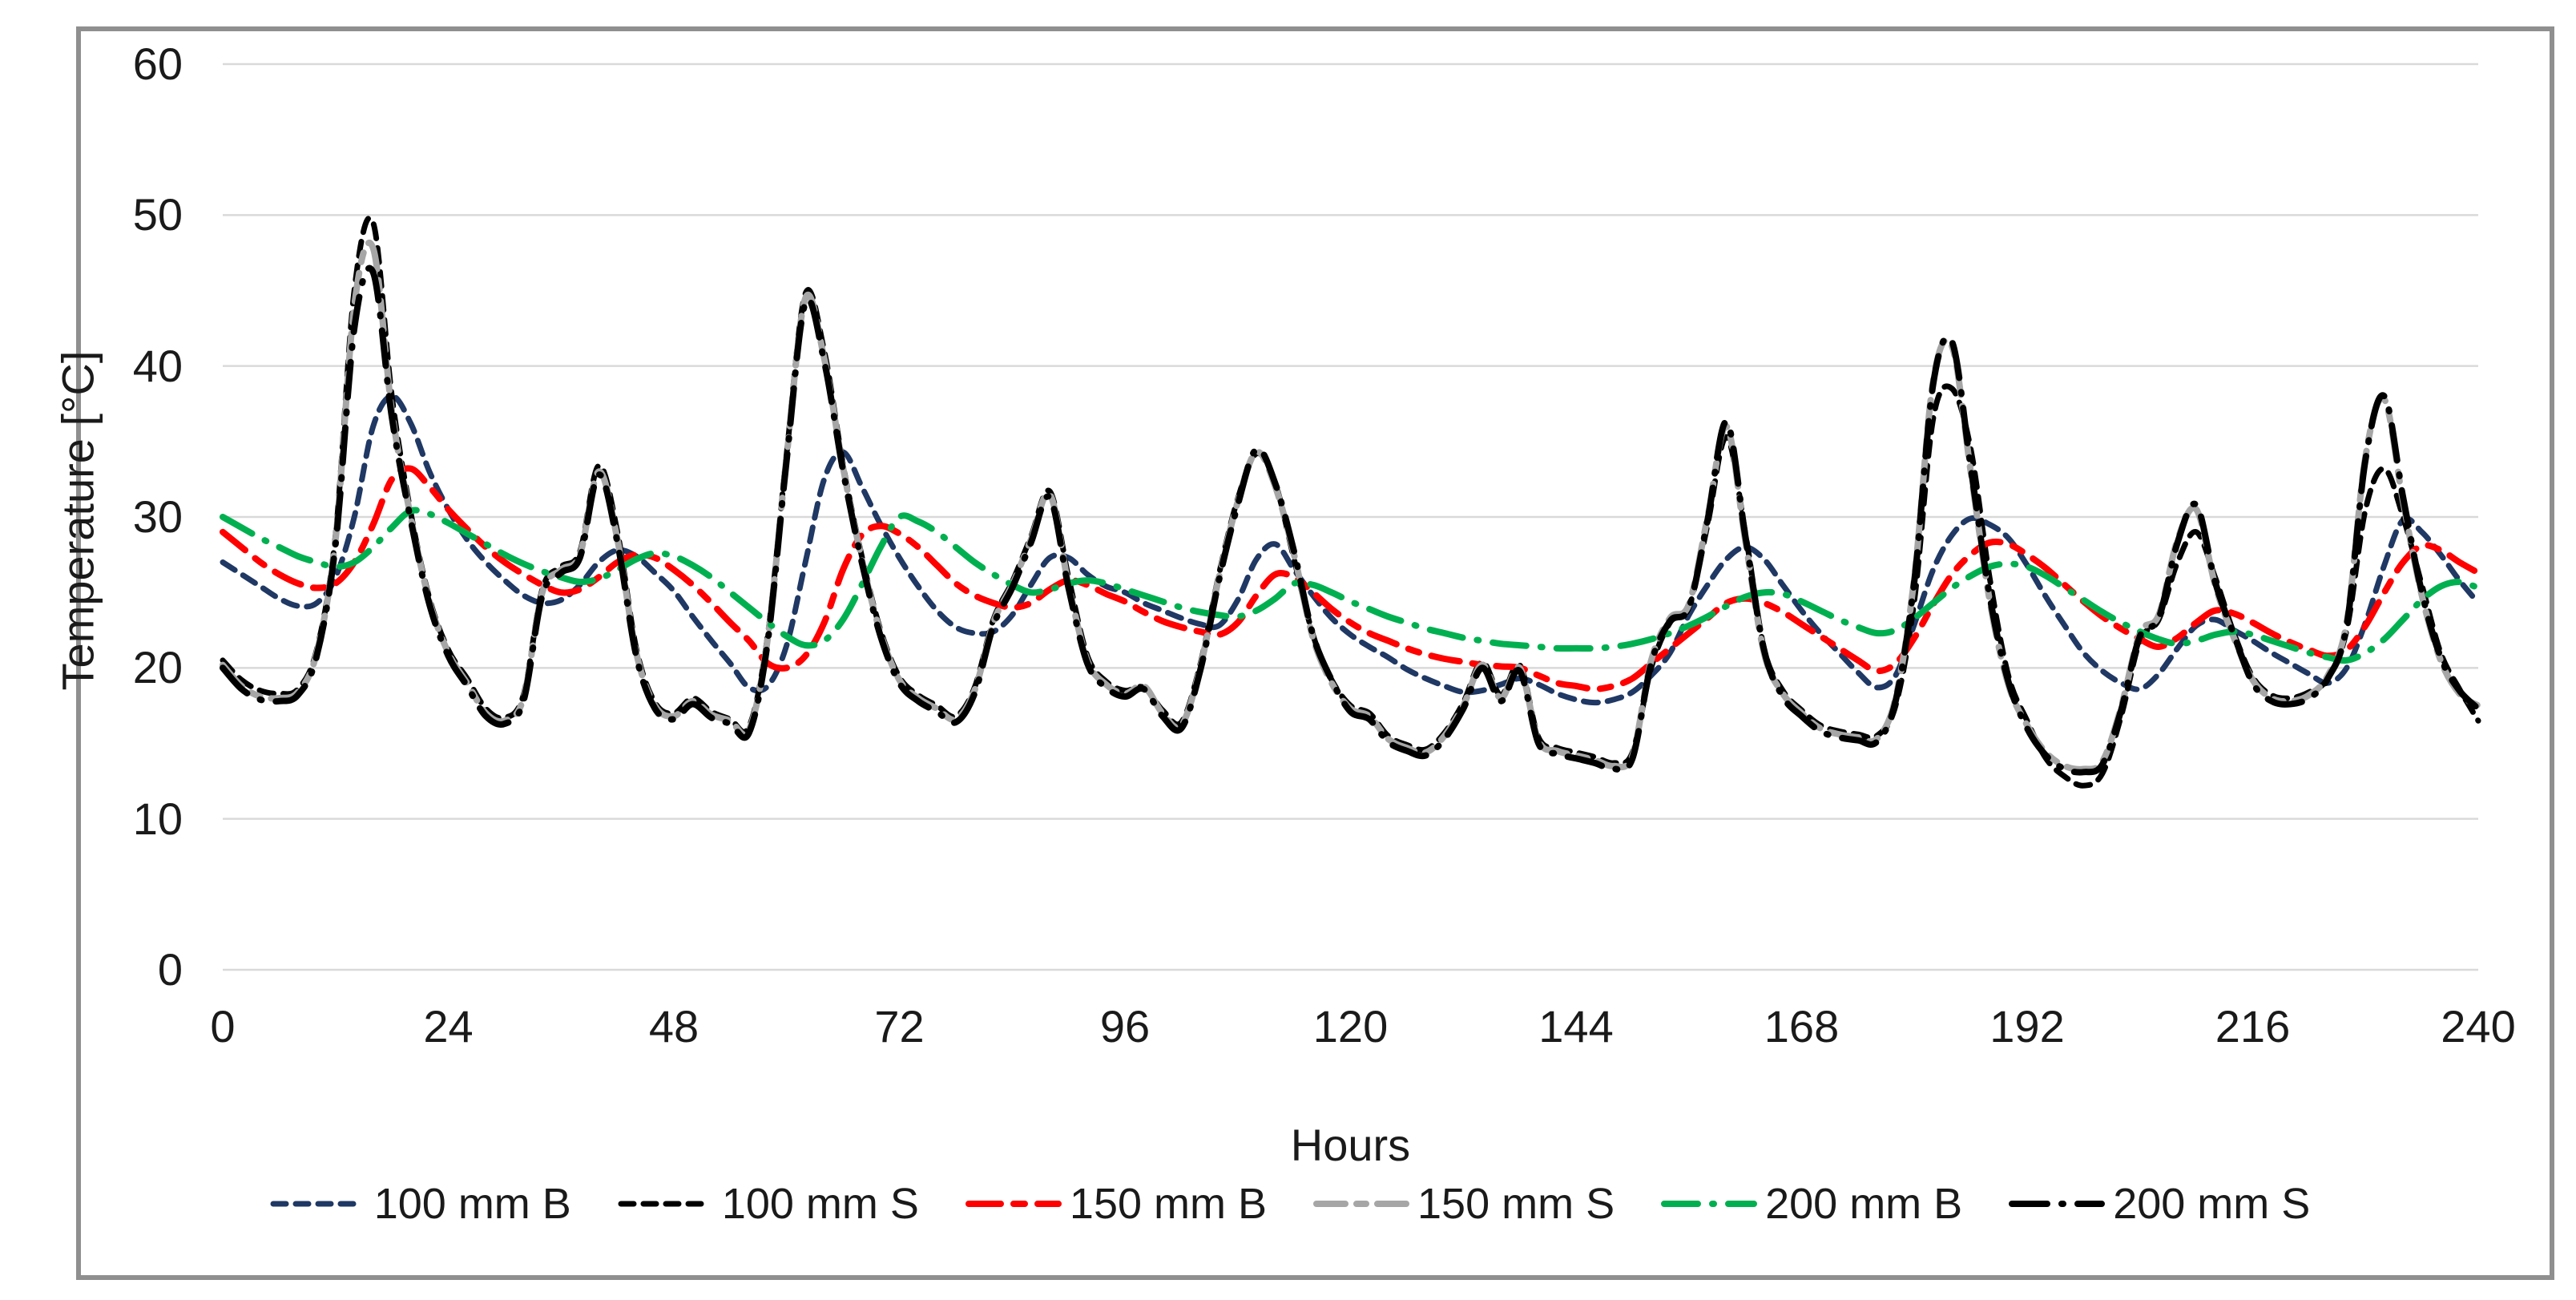 The image size is (2576, 1300). I want to click on legend-label: 150 mm B, so click(1168, 1204).